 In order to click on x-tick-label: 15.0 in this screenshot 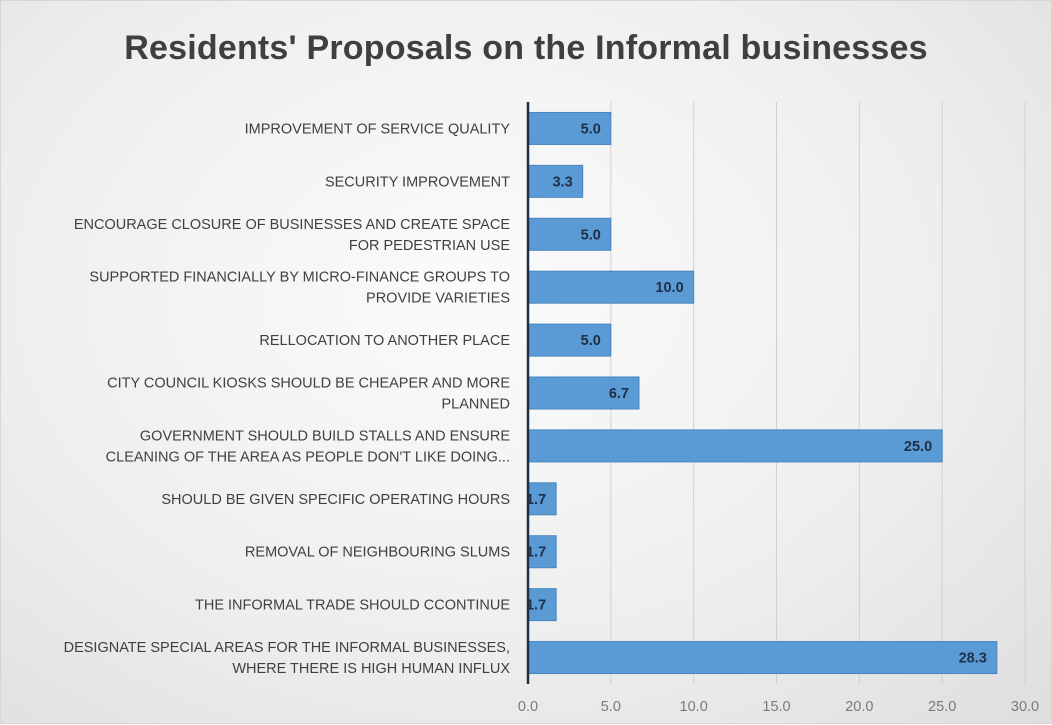, I will do `click(776, 707)`.